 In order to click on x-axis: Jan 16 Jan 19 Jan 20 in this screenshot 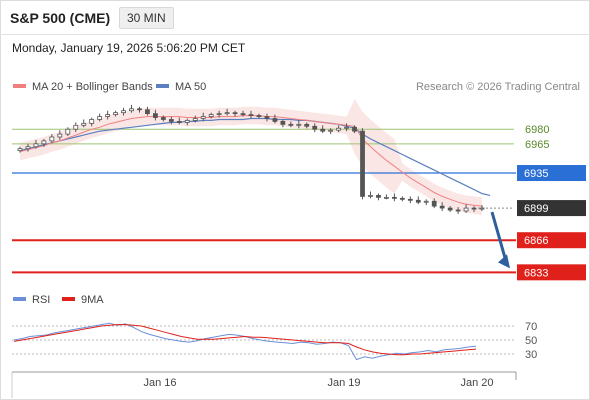, I will do `click(264, 384)`.